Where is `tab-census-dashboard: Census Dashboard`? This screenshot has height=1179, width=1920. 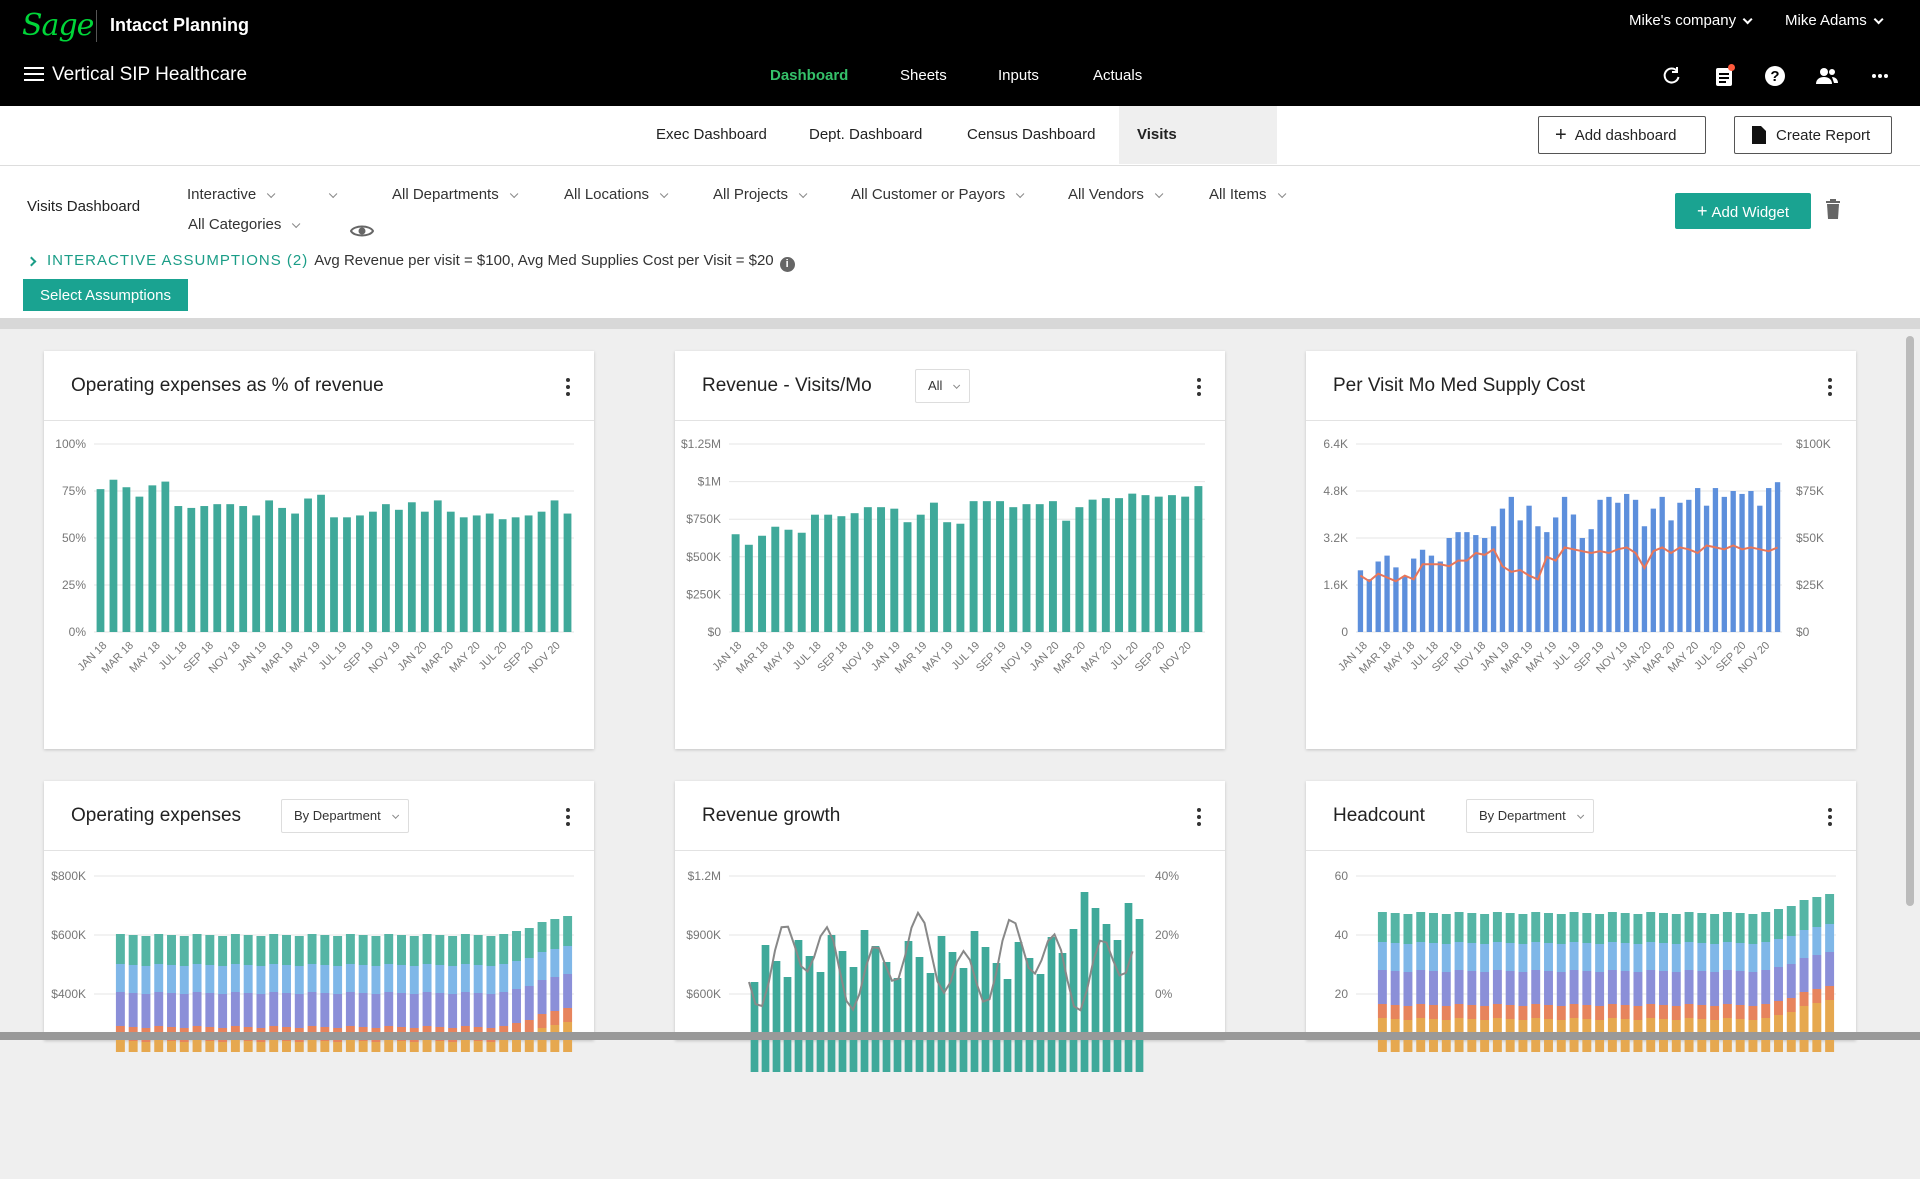
tab-census-dashboard: Census Dashboard is located at coordinates (1031, 134).